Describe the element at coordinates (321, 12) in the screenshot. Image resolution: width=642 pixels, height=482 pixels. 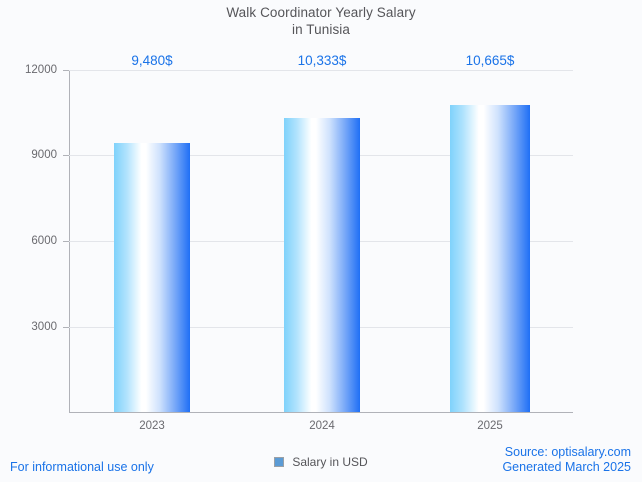
I see `chart-title-line-1: Walk Coordinator Yearly Salary` at that location.